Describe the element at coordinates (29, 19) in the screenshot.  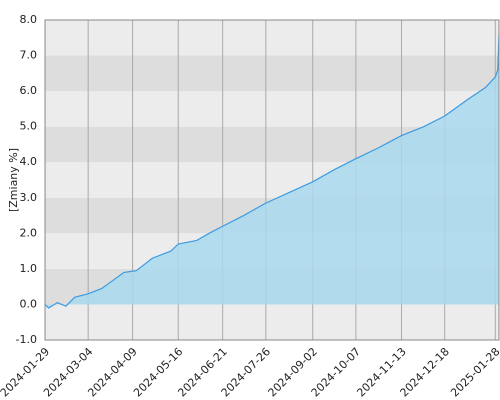
I see `y-tick-label: 8.0` at that location.